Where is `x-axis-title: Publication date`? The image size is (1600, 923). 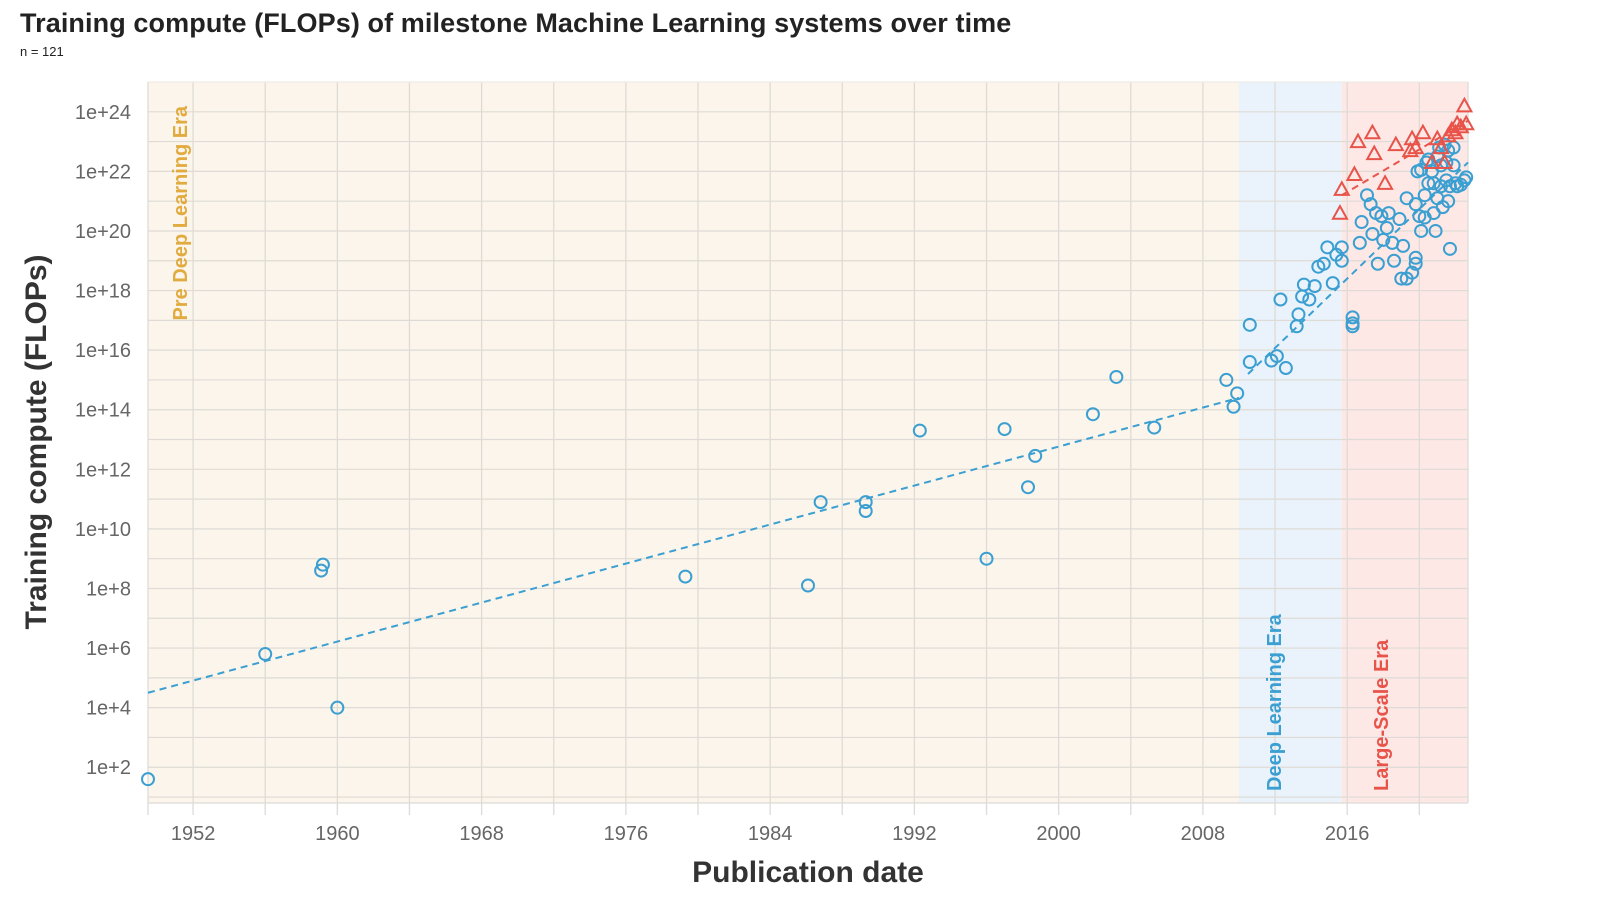
x-axis-title: Publication date is located at coordinates (808, 872).